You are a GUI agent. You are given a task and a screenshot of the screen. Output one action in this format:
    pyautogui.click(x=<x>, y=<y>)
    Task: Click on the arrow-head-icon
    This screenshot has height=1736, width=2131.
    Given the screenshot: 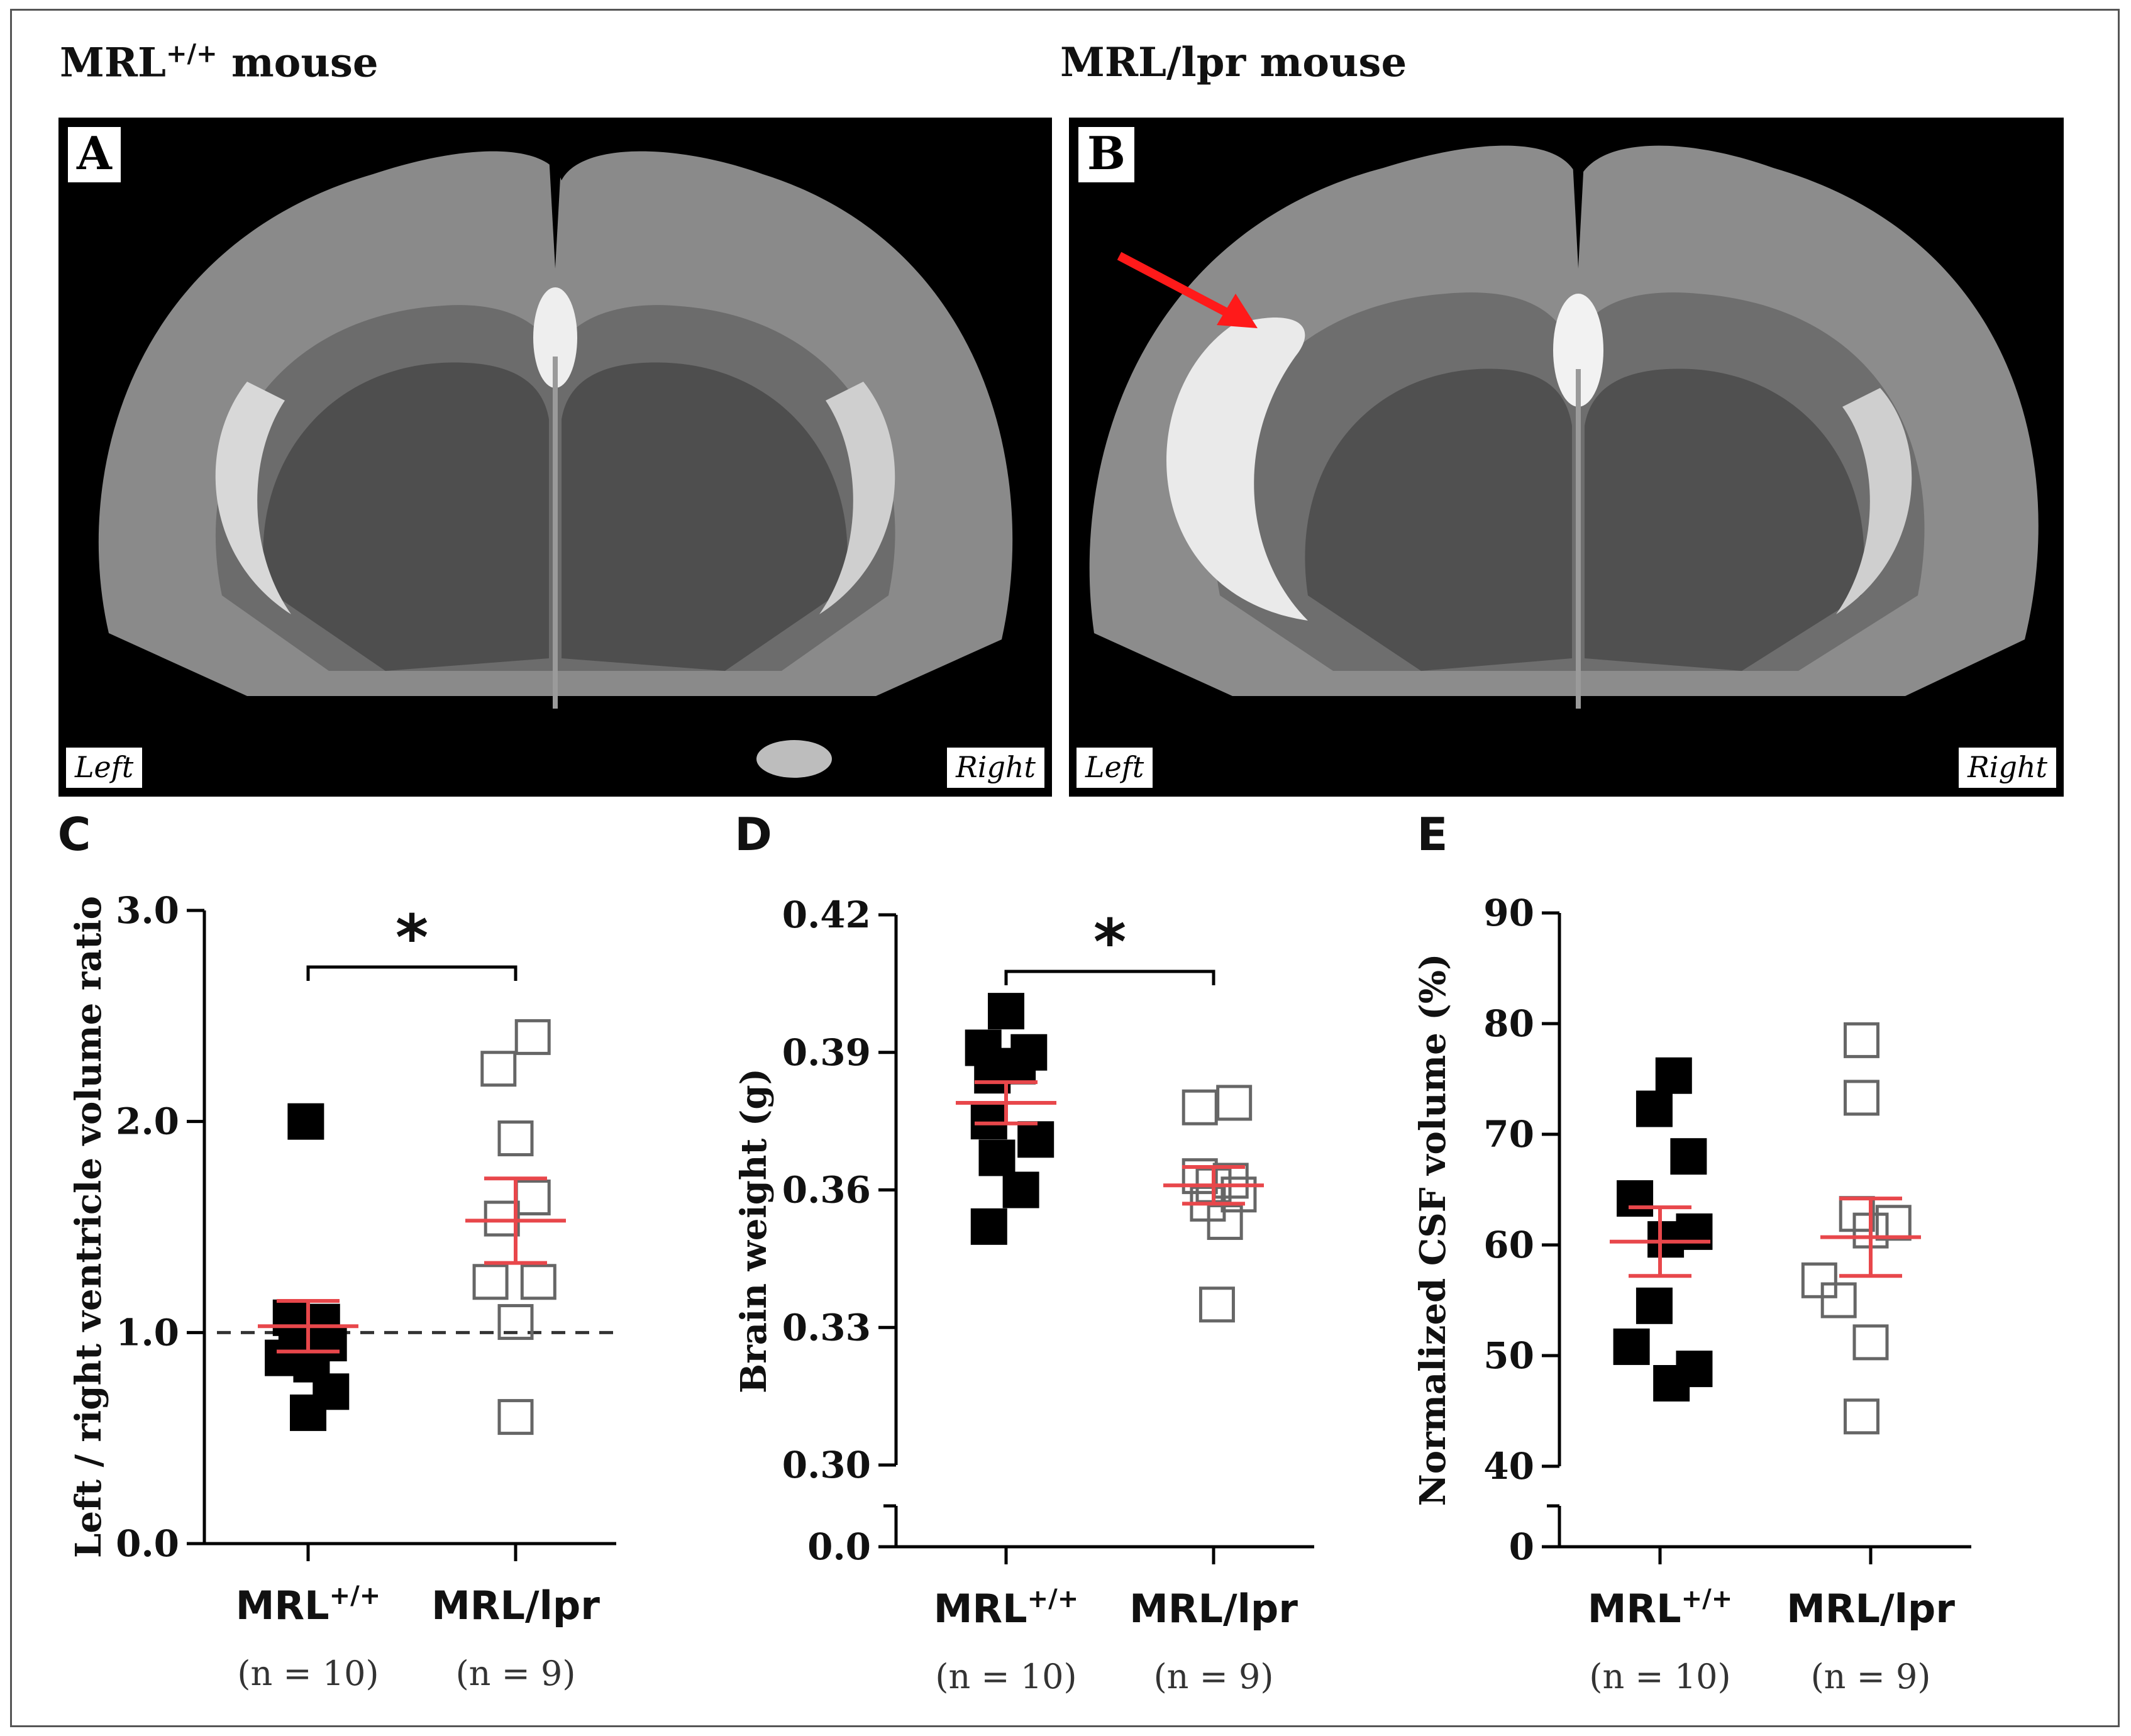 What is the action you would take?
    pyautogui.click(x=1237, y=311)
    